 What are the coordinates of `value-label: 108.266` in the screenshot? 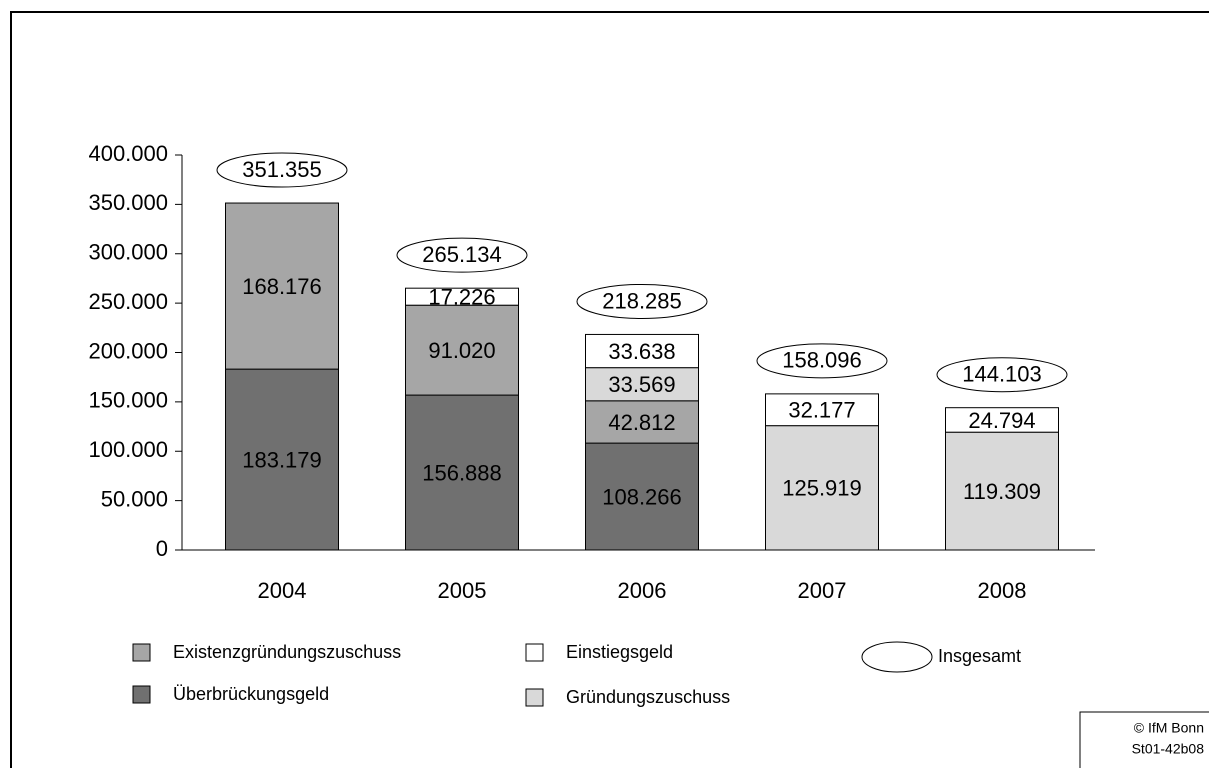 It's located at (642, 496).